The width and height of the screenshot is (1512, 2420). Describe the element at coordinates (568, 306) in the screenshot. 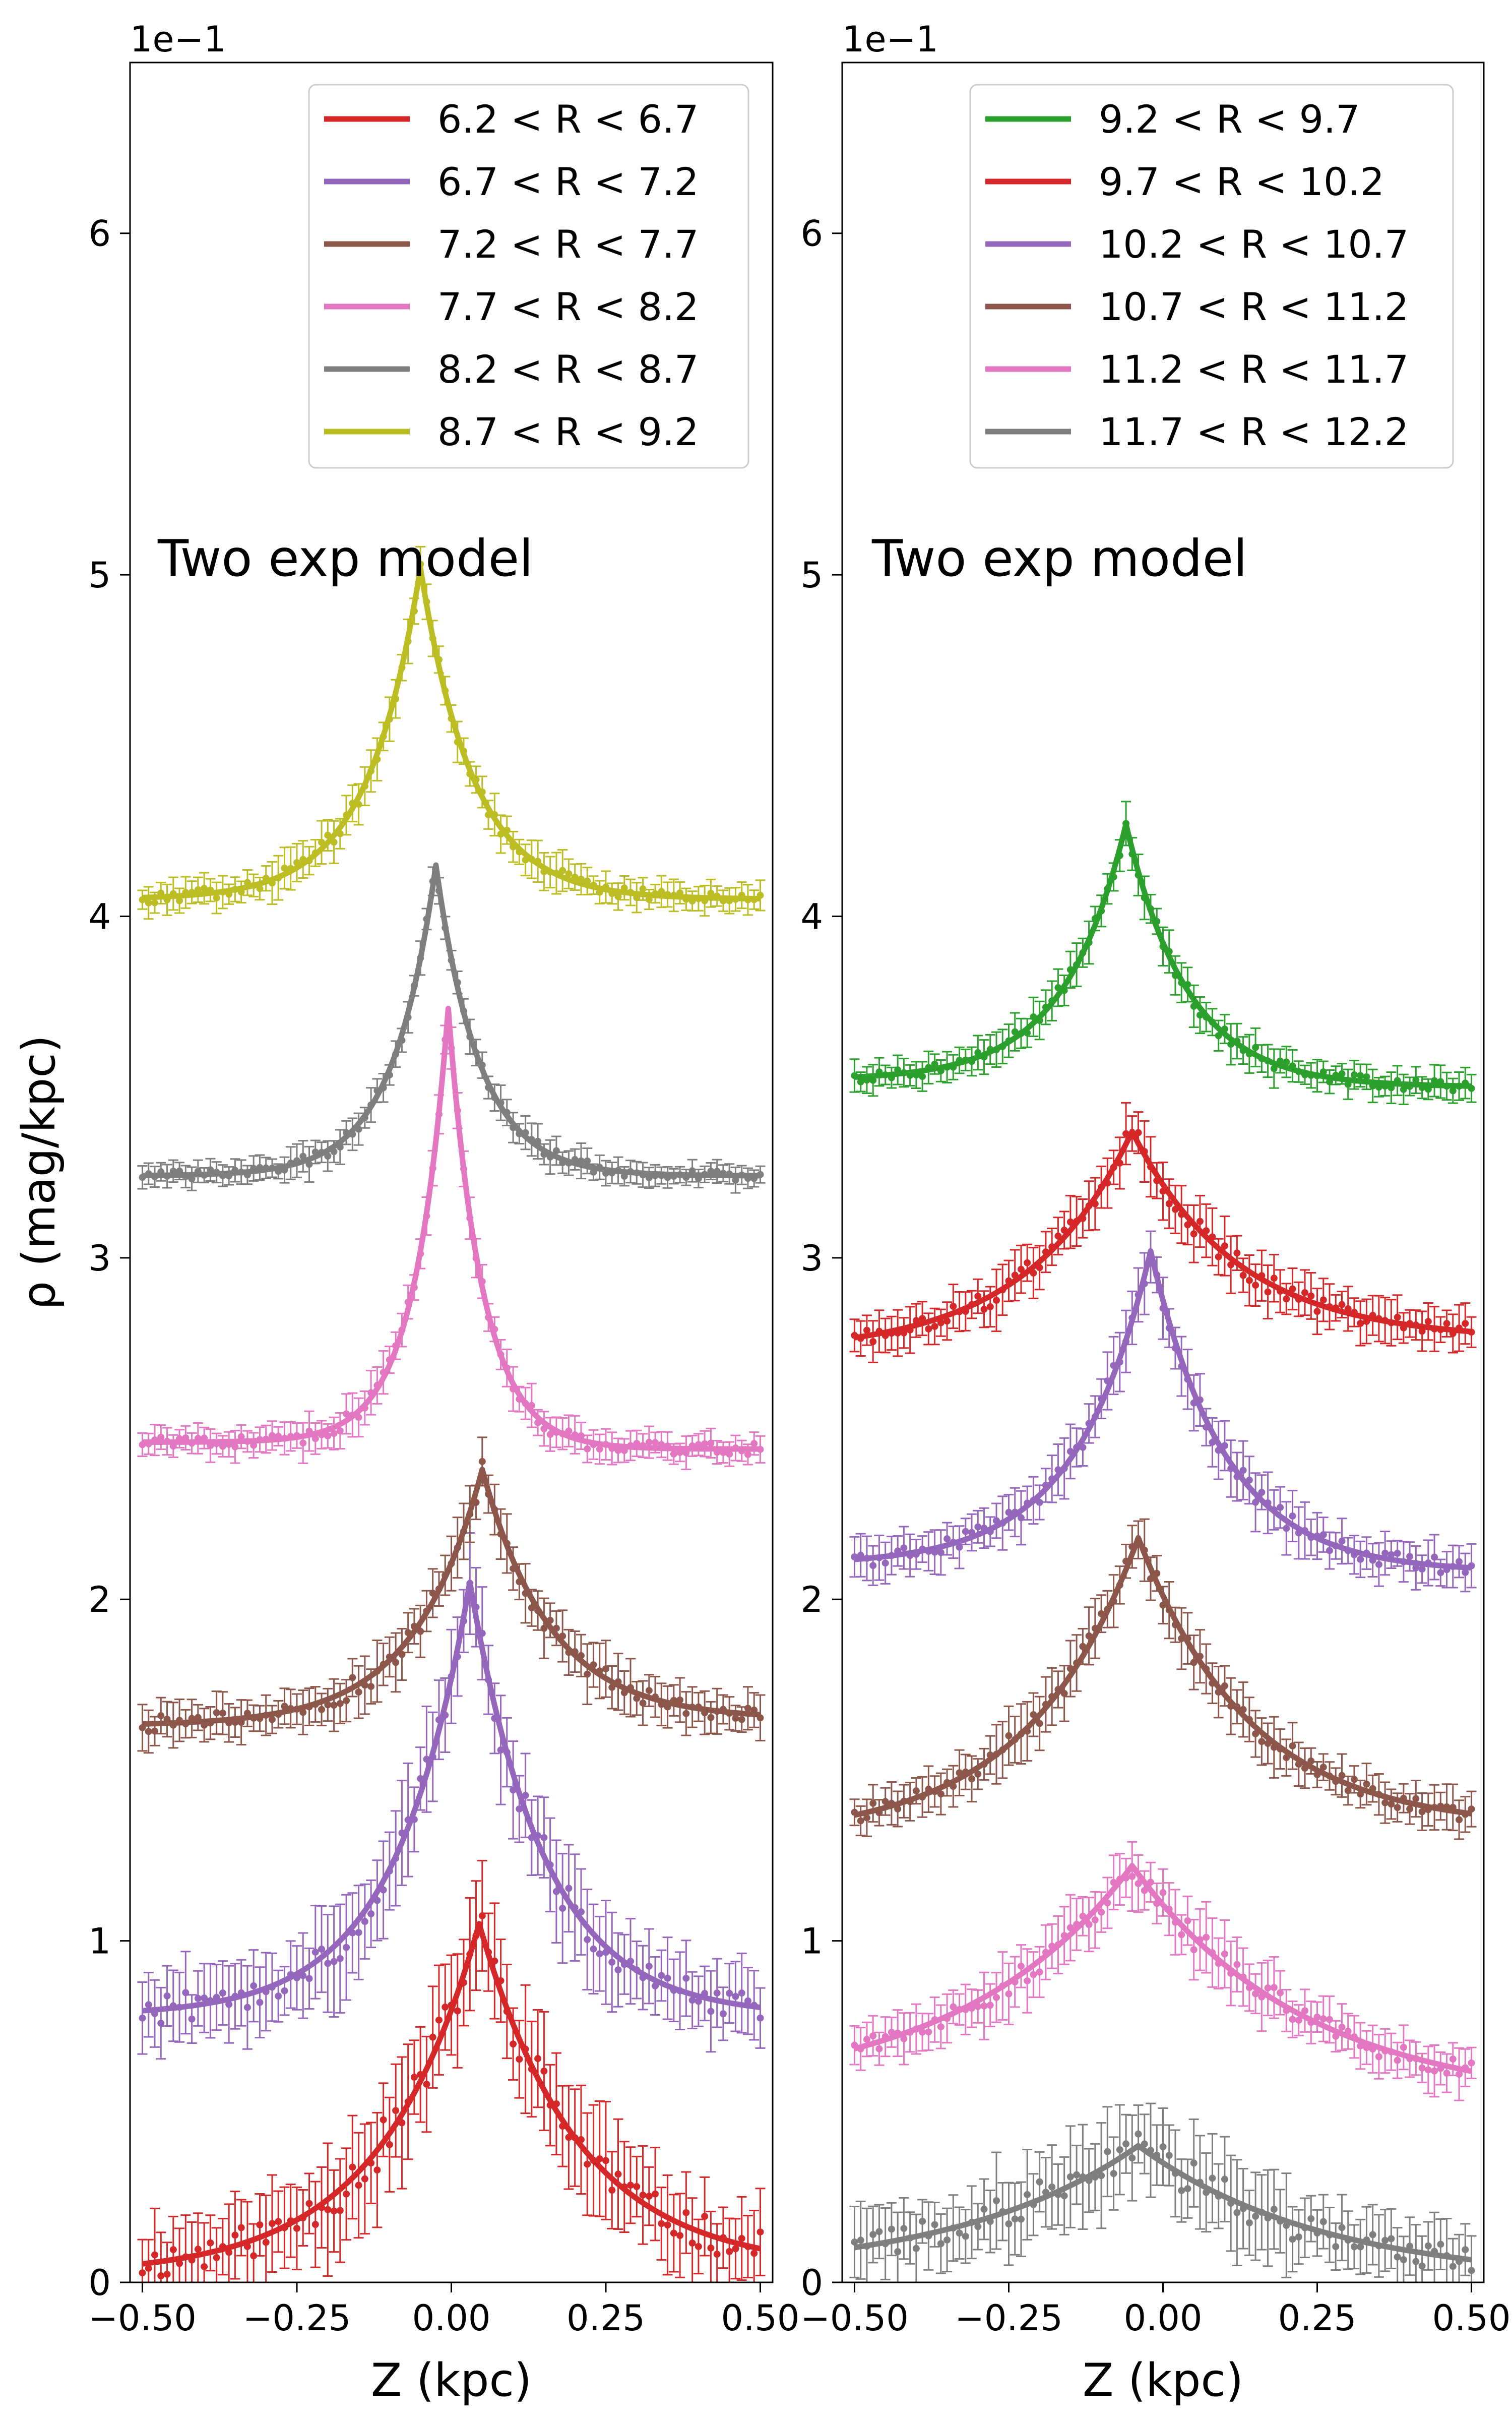

I see `legend-entry: 7.7 < R < 8.2` at that location.